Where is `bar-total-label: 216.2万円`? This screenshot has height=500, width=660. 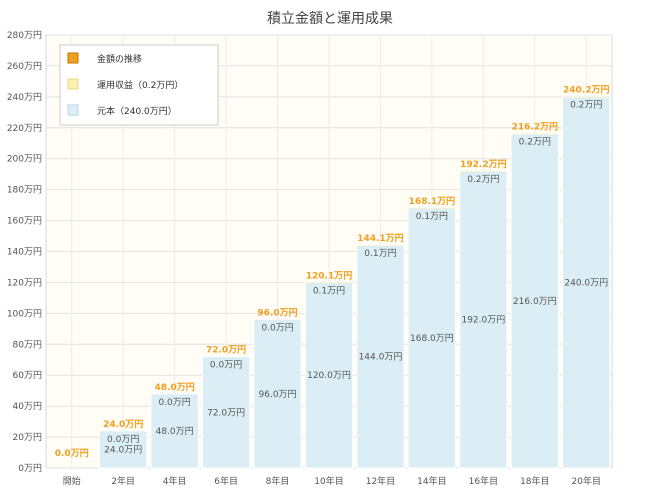
bar-total-label: 216.2万円 is located at coordinates (535, 127).